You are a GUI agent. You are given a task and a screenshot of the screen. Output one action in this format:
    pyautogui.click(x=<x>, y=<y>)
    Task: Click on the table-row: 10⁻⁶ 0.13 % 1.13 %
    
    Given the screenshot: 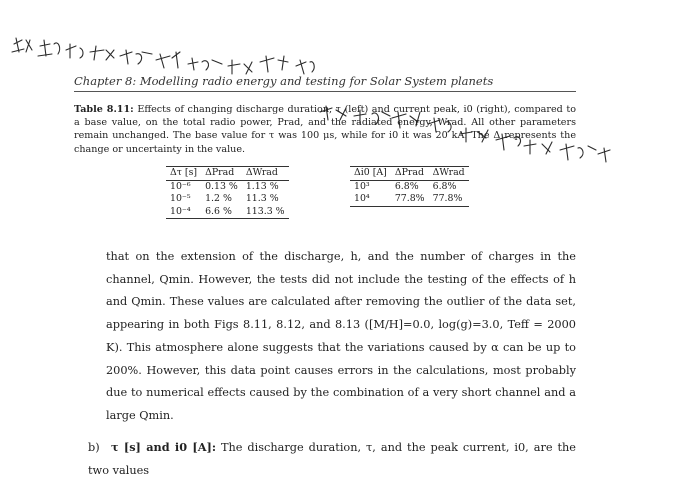 What is the action you would take?
    pyautogui.click(x=227, y=186)
    